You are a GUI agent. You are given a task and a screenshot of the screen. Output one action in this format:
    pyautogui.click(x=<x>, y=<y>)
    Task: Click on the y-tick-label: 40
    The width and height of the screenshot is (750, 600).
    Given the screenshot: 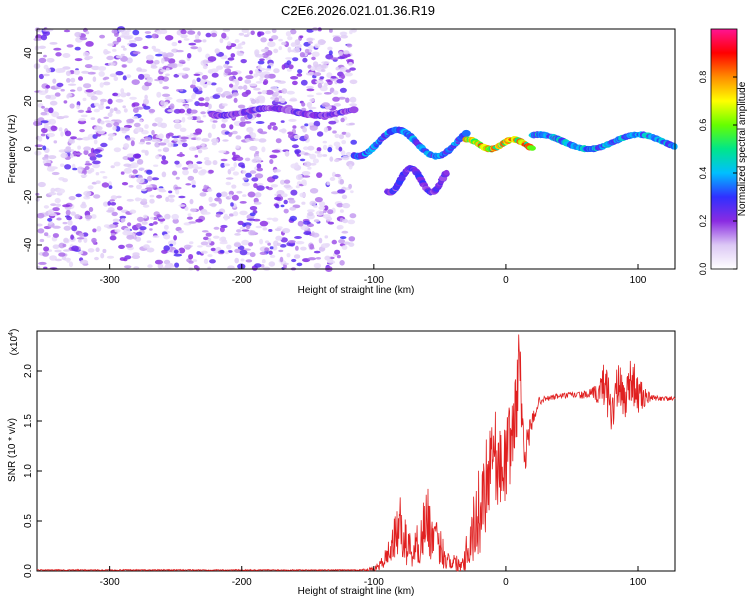 What is the action you would take?
    pyautogui.click(x=28, y=53)
    